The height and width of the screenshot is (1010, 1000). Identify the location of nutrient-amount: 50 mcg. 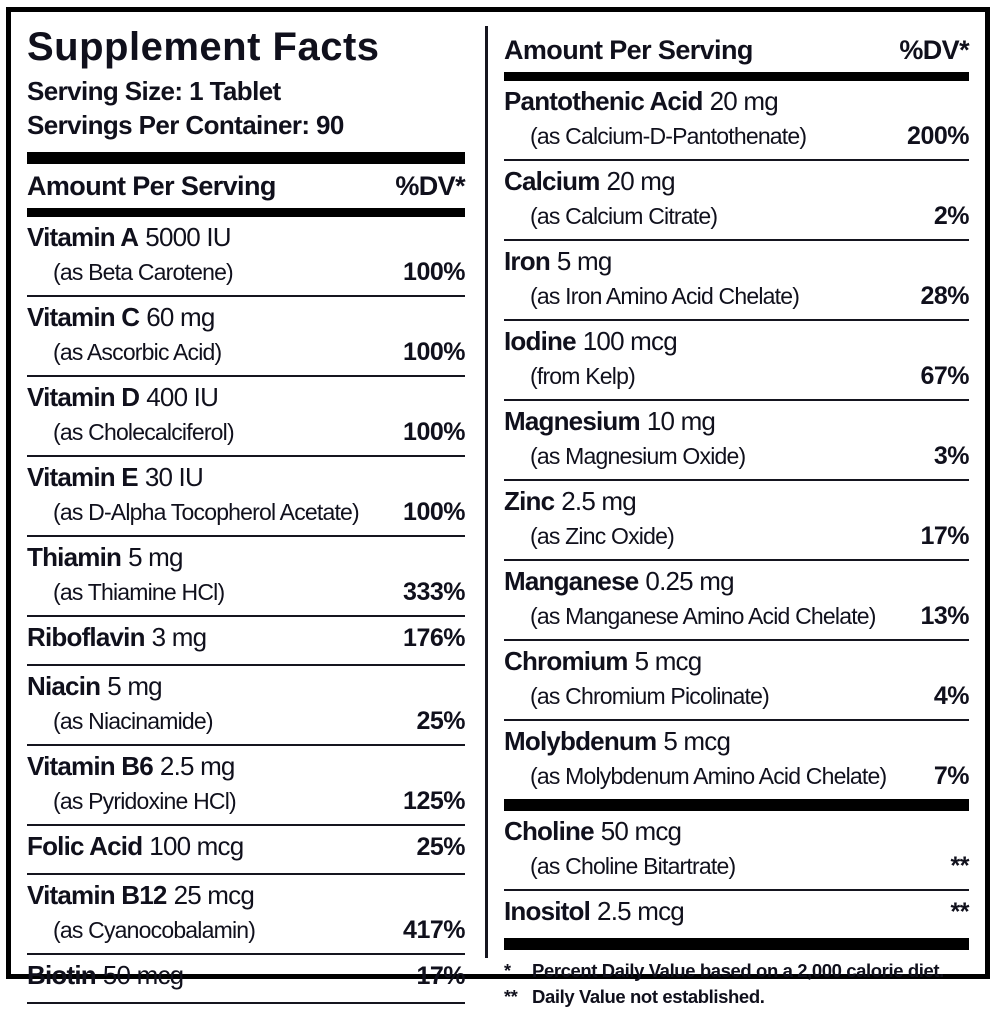
(641, 831).